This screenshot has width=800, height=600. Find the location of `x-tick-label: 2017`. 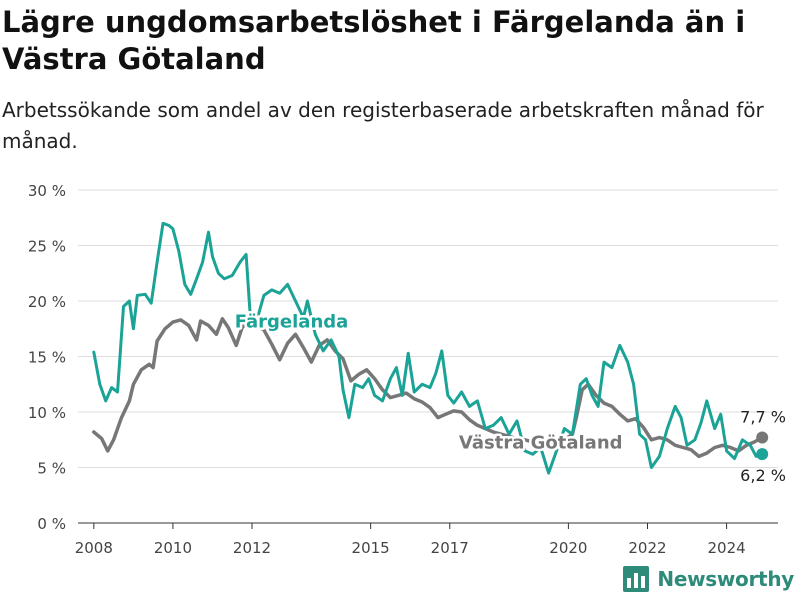

x-tick-label: 2017 is located at coordinates (450, 548).